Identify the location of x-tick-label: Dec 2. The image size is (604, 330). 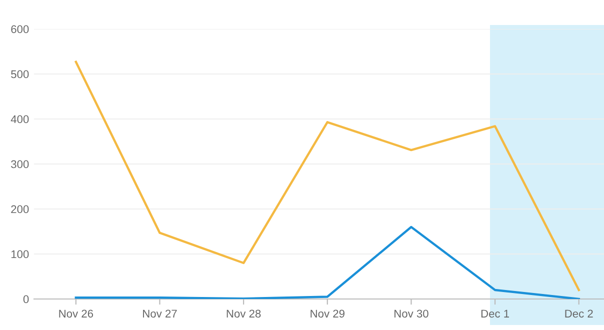
(579, 314).